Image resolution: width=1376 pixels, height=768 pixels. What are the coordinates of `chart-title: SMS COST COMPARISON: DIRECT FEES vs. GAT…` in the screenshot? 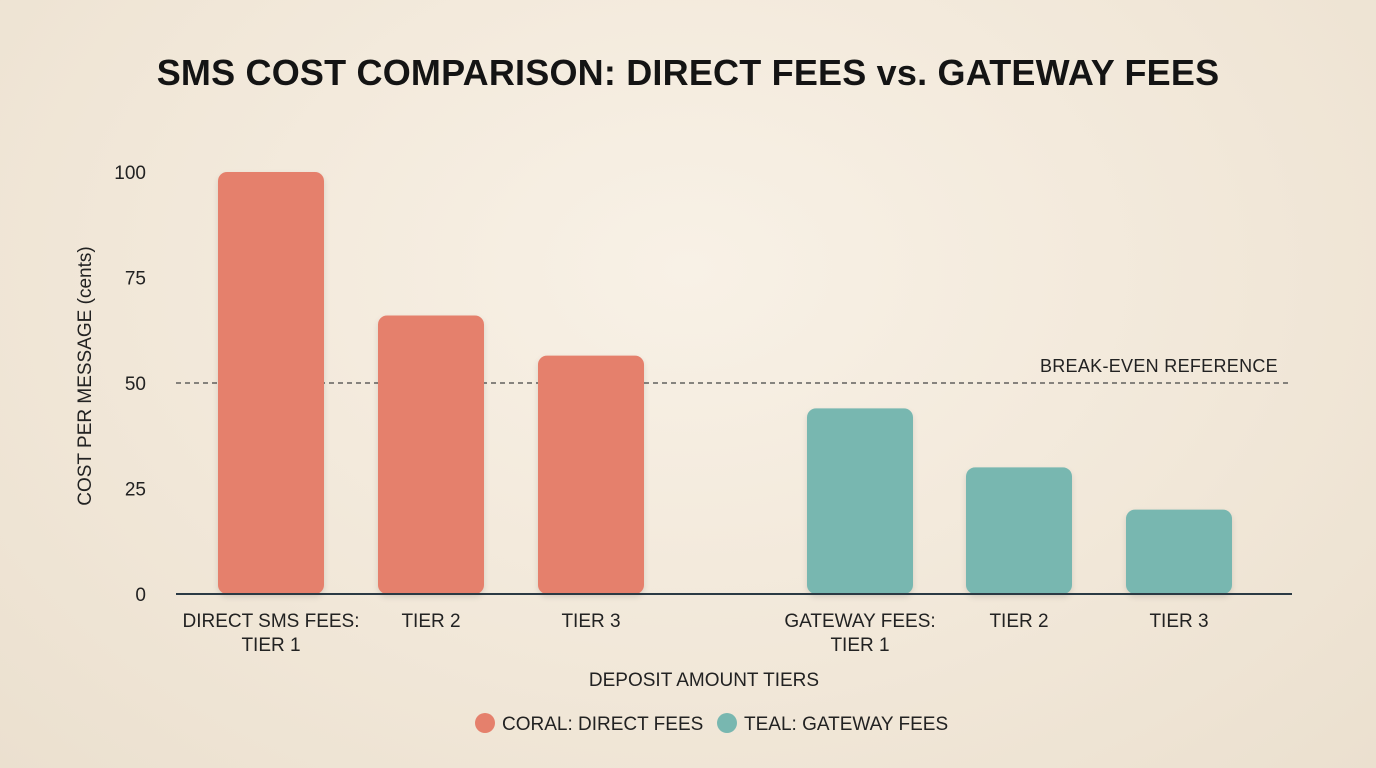 It's located at (688, 72).